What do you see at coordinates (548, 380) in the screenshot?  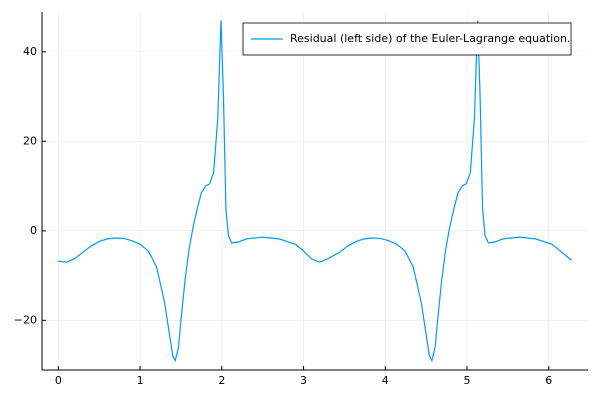 I see `x-tick-label: 6` at bounding box center [548, 380].